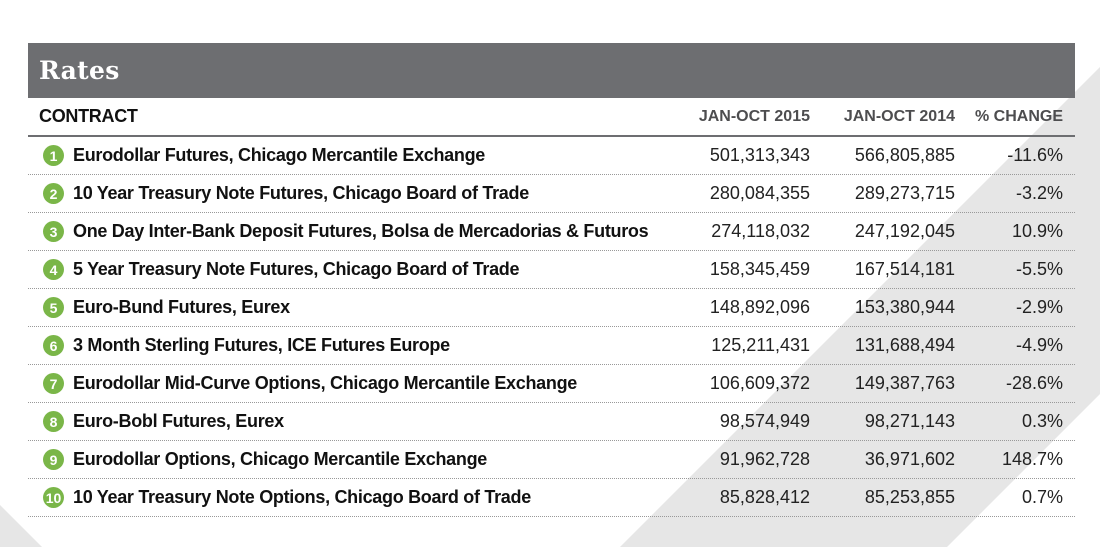 This screenshot has height=547, width=1100. Describe the element at coordinates (1042, 497) in the screenshot. I see `percent-change: 0.7%` at that location.